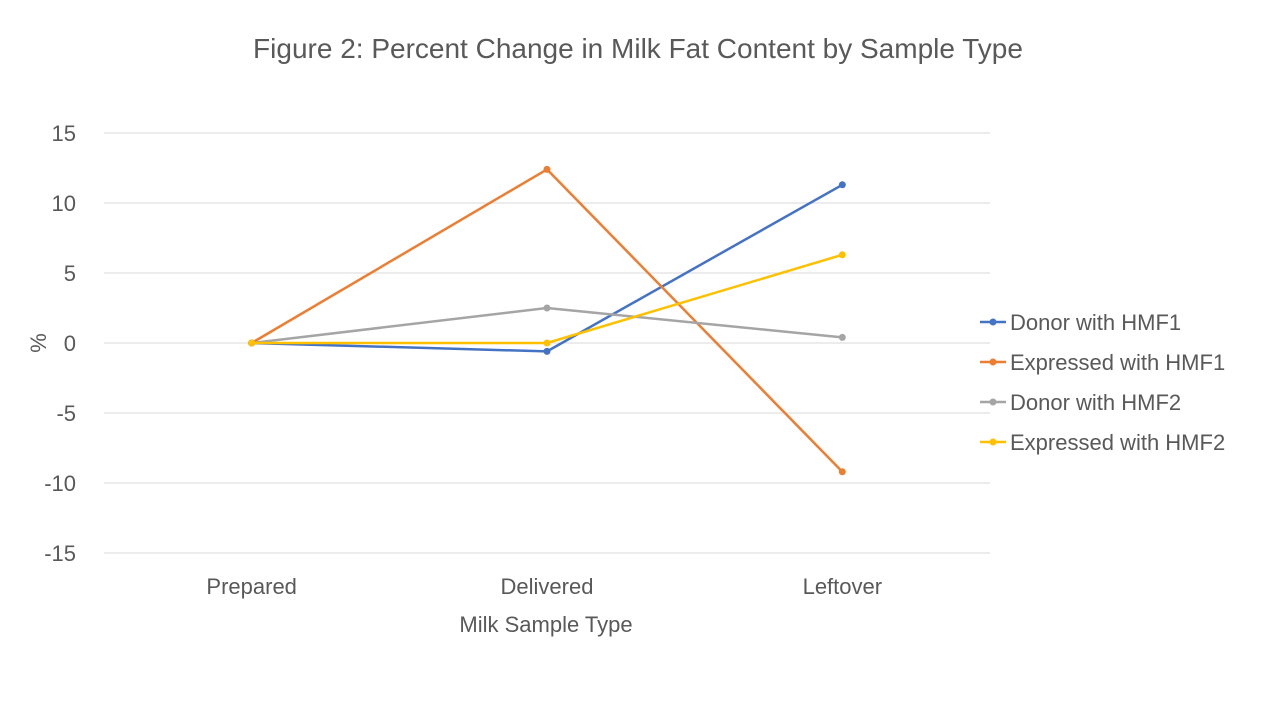 This screenshot has height=725, width=1280. Describe the element at coordinates (1095, 322) in the screenshot. I see `legend-label: Donor with HMF1` at that location.